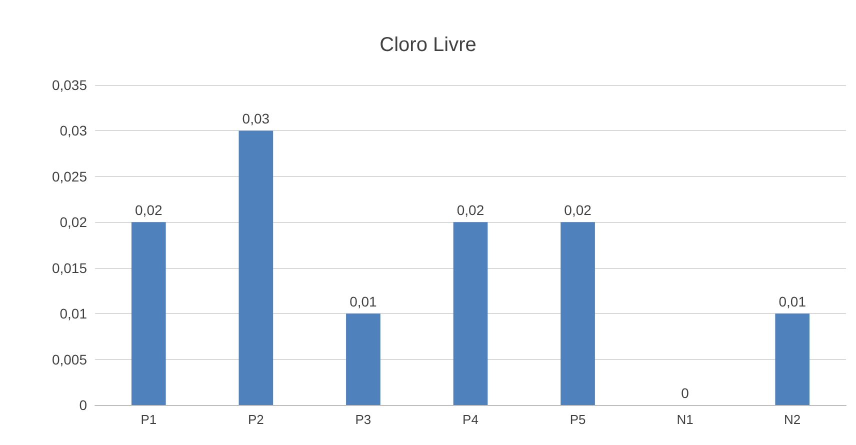  Describe the element at coordinates (578, 419) in the screenshot. I see `x-tick-label: P5` at that location.